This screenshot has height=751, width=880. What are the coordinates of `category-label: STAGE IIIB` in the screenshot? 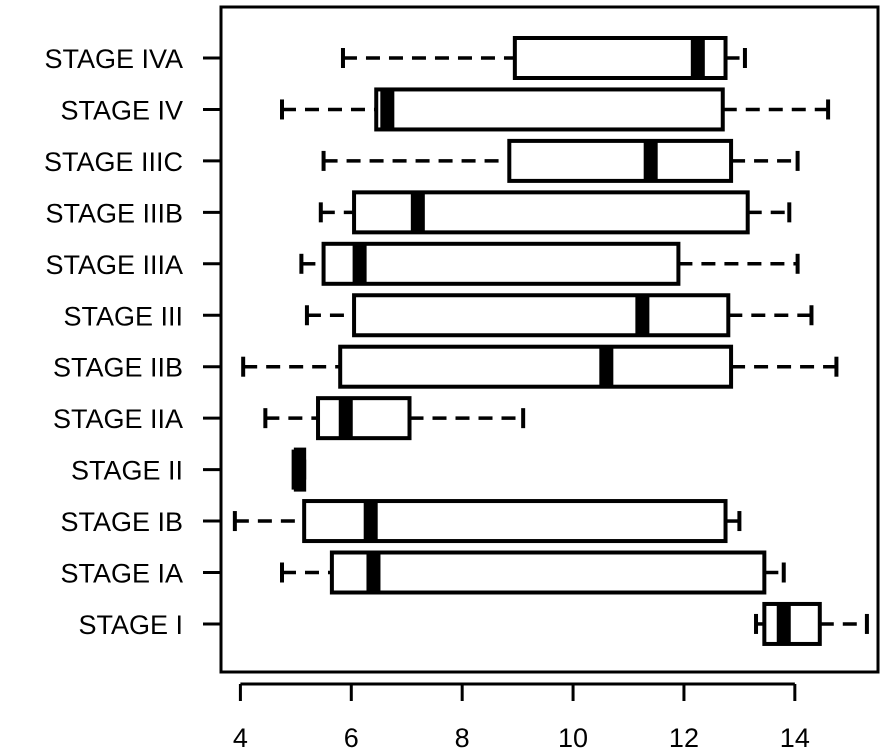 It's located at (114, 213).